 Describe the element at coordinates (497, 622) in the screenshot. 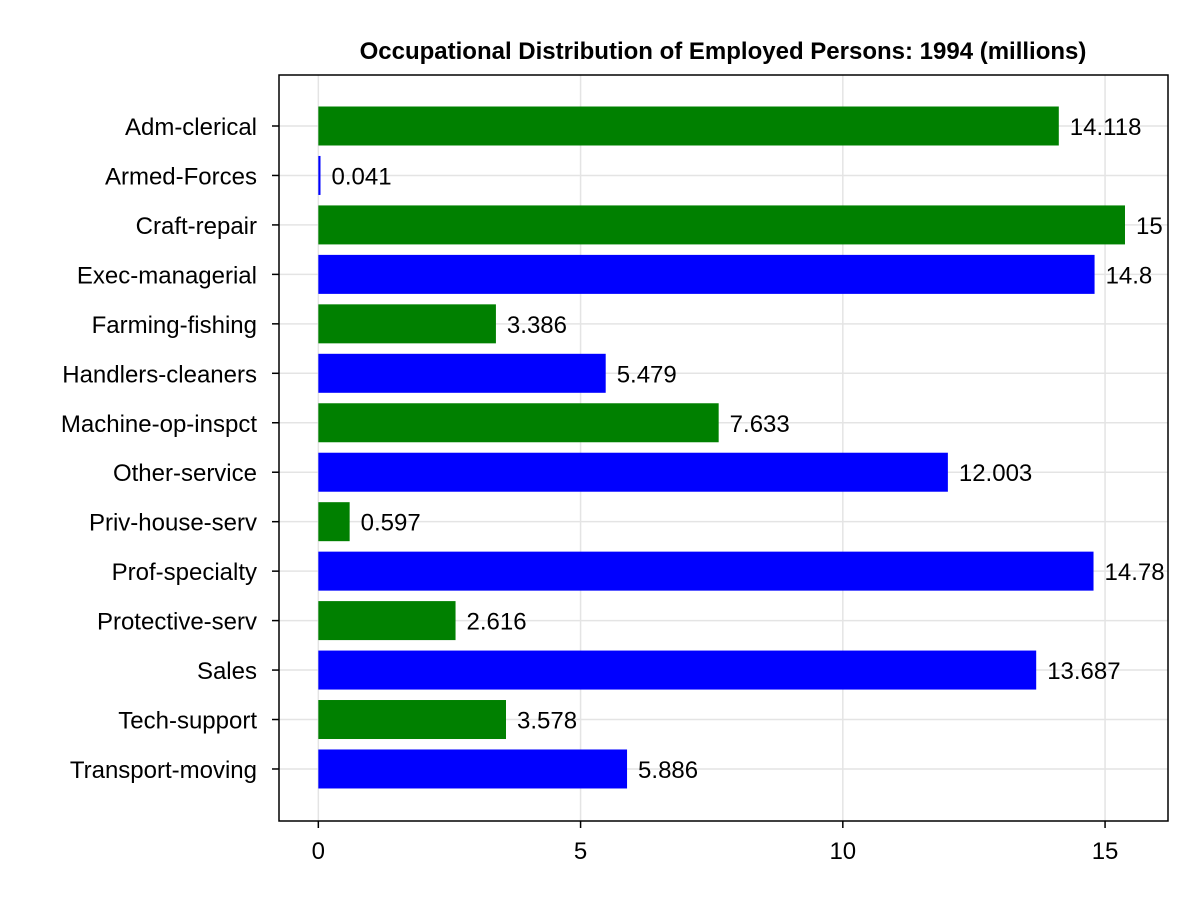

I see `data-label: 2.616` at that location.